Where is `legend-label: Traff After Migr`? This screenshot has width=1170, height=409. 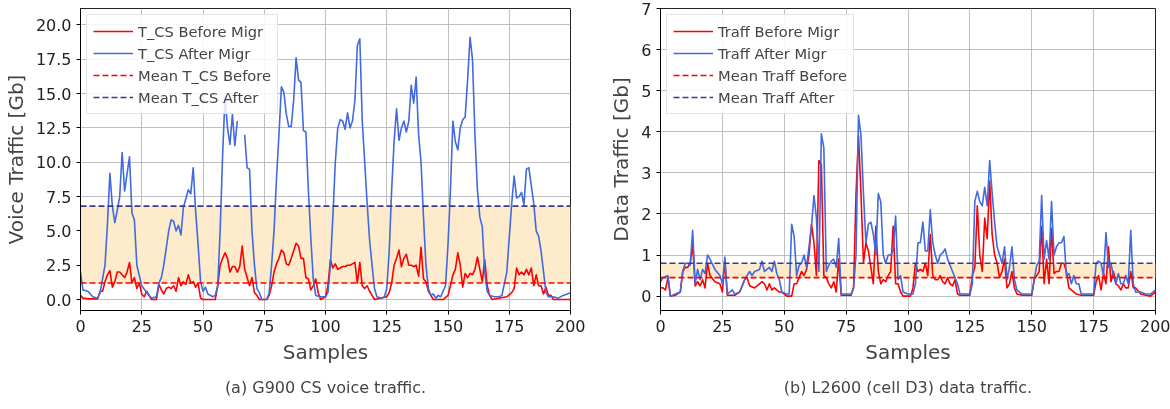 legend-label: Traff After Migr is located at coordinates (772, 53).